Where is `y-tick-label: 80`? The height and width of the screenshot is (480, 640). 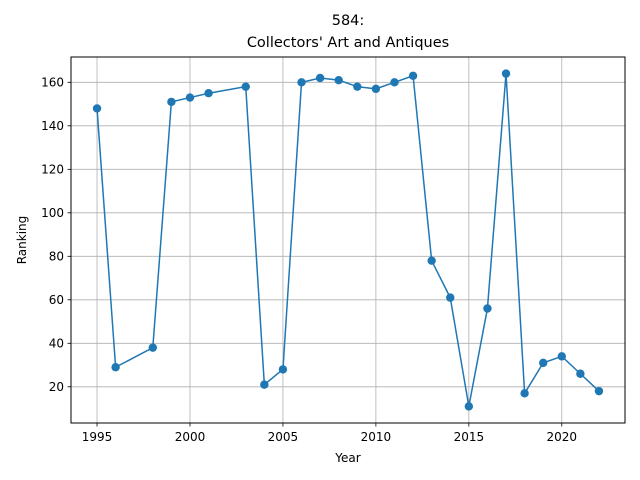 y-tick-label: 80 is located at coordinates (56, 257).